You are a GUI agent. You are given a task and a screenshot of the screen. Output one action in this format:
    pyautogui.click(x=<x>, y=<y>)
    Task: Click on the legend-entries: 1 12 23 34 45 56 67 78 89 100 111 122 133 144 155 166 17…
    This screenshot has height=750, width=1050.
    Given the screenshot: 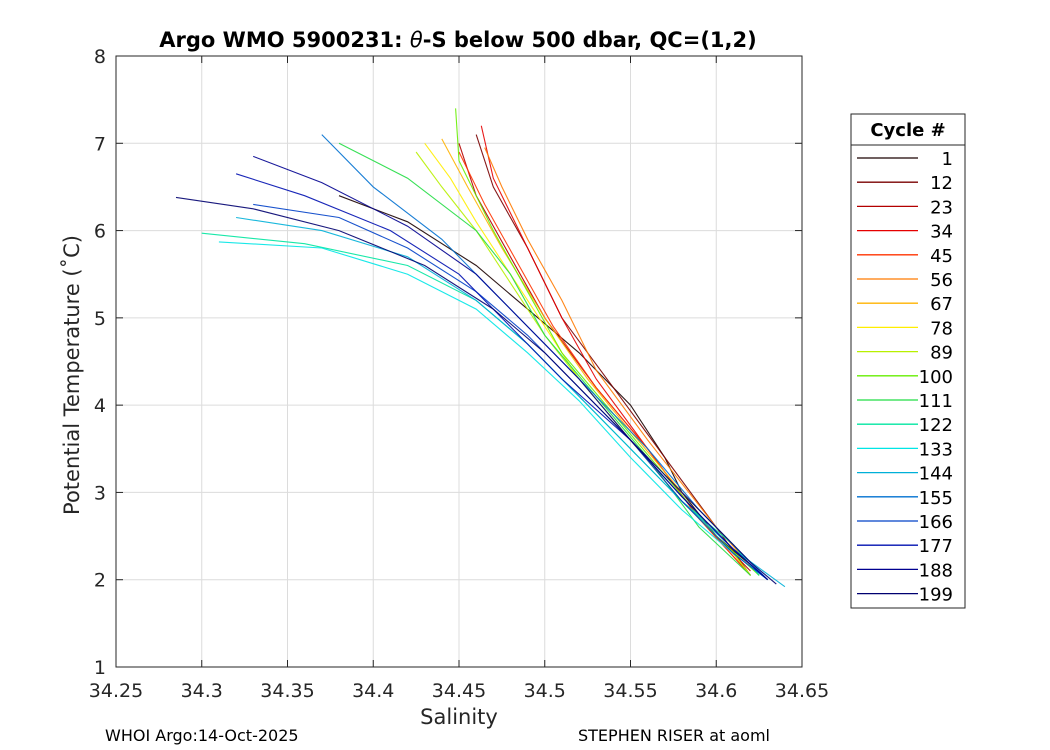 What is the action you would take?
    pyautogui.click(x=905, y=377)
    